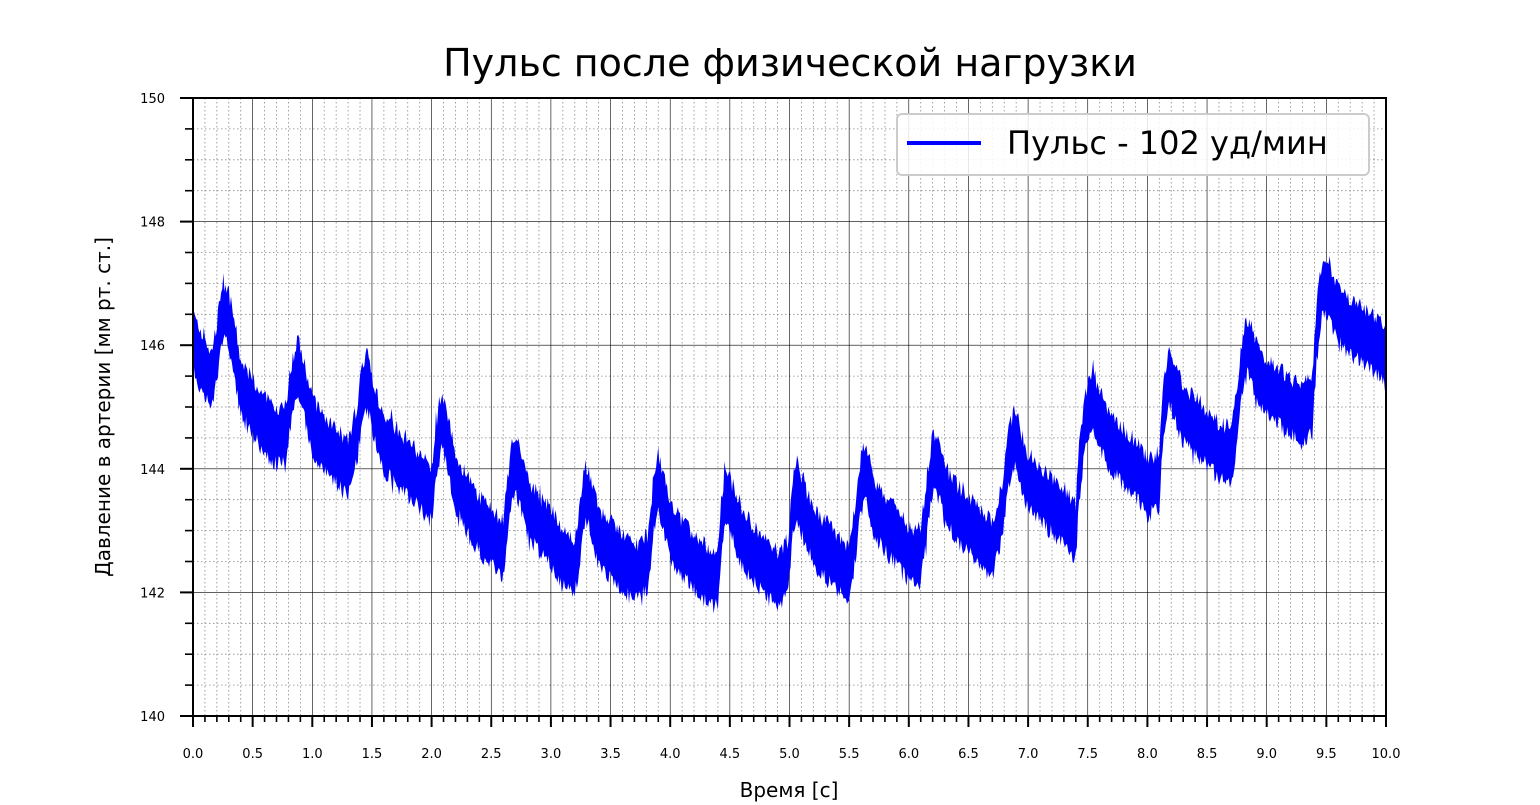 This screenshot has height=805, width=1540. I want to click on x-tick-label: 6.0, so click(908, 754).